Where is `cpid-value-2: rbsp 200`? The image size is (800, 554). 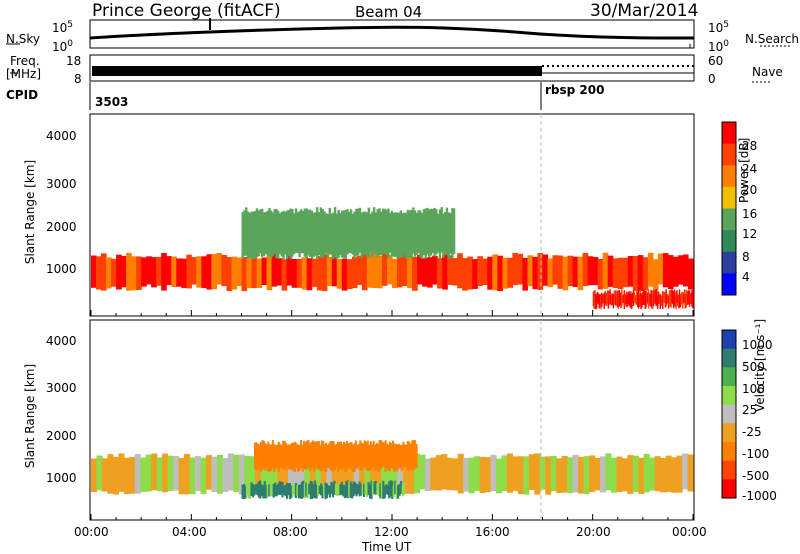 cpid-value-2: rbsp 200 is located at coordinates (575, 90).